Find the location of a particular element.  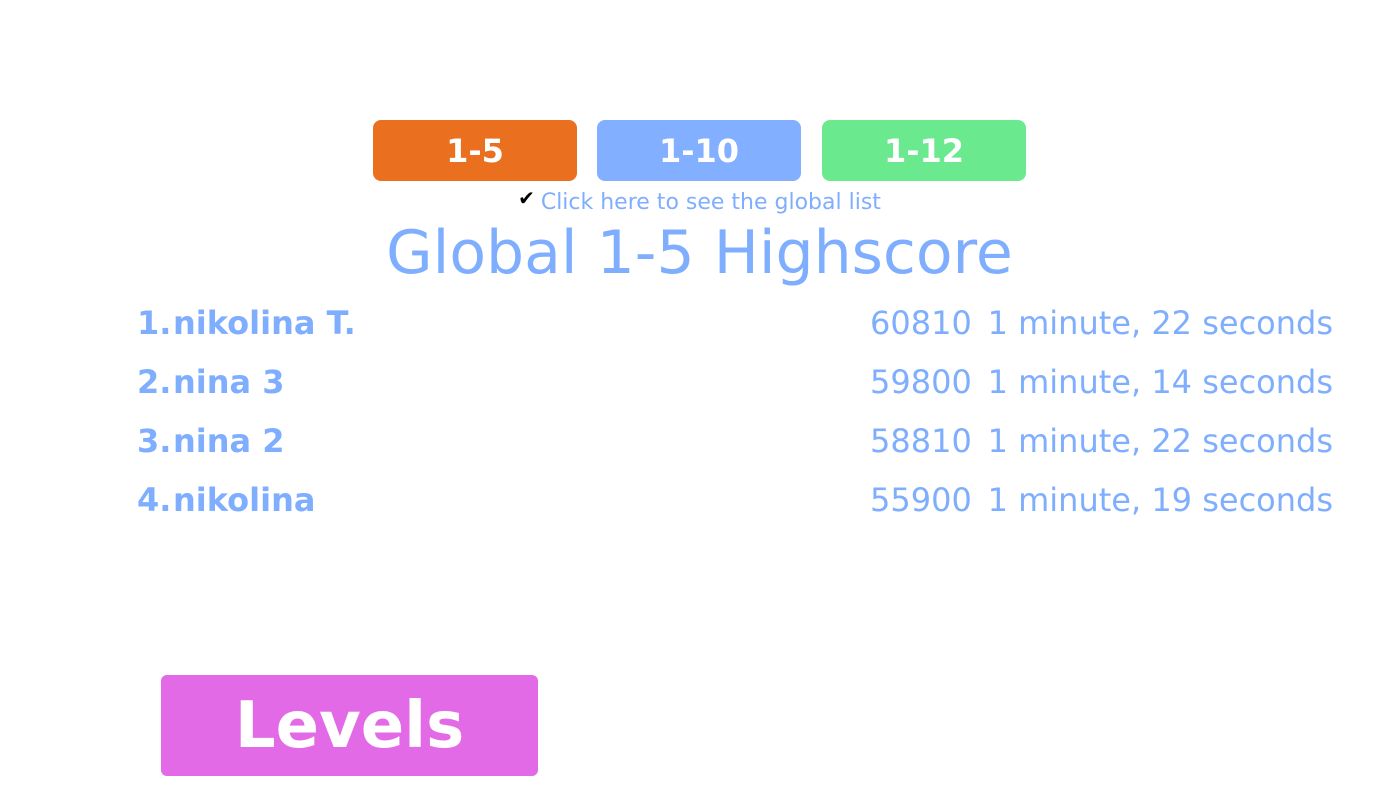

time: 1 minute, 14 seconds is located at coordinates (1160, 382).